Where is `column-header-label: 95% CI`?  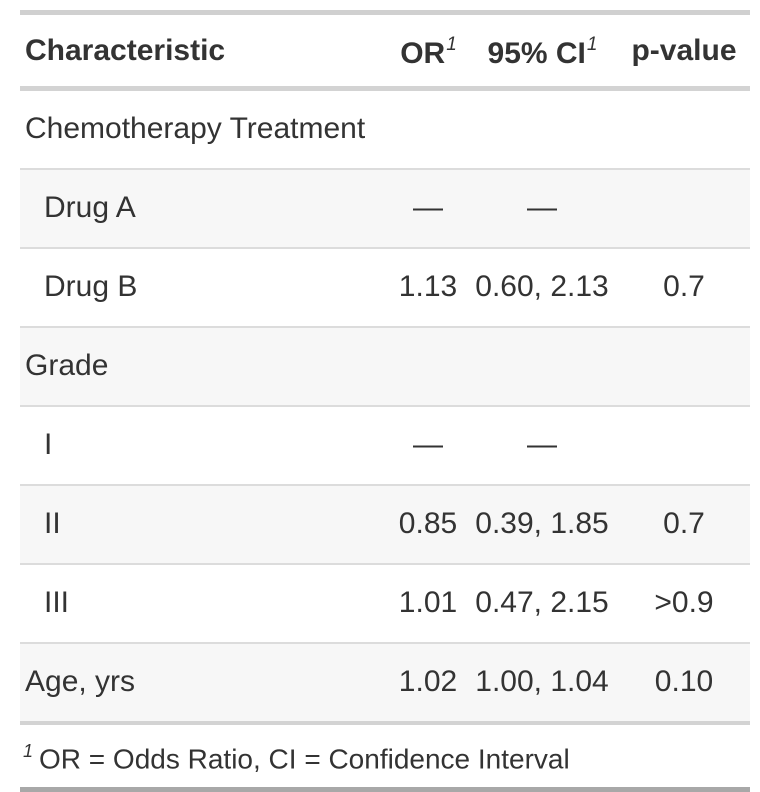 column-header-label: 95% CI is located at coordinates (536, 53).